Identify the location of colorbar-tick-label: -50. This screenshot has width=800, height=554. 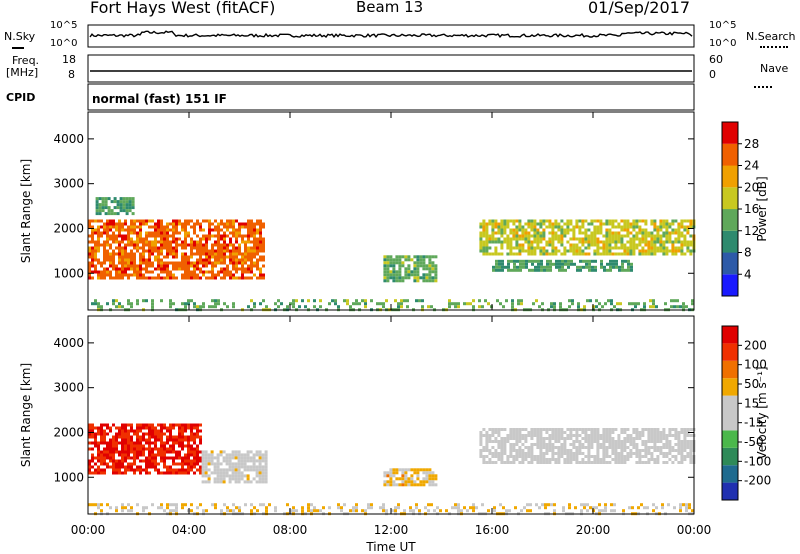
(754, 442).